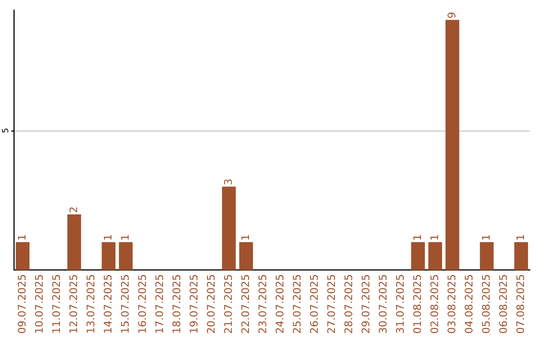 The image size is (540, 340). I want to click on x-tick-label: 07.08.2025, so click(520, 304).